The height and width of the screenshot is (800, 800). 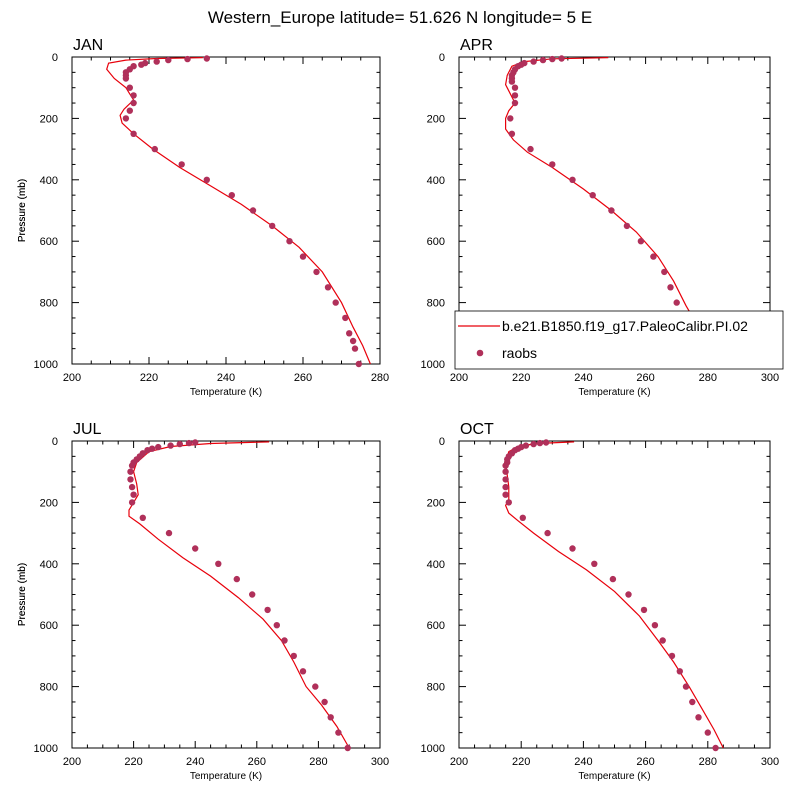 What do you see at coordinates (477, 429) in the screenshot?
I see `panel-title: OCT` at bounding box center [477, 429].